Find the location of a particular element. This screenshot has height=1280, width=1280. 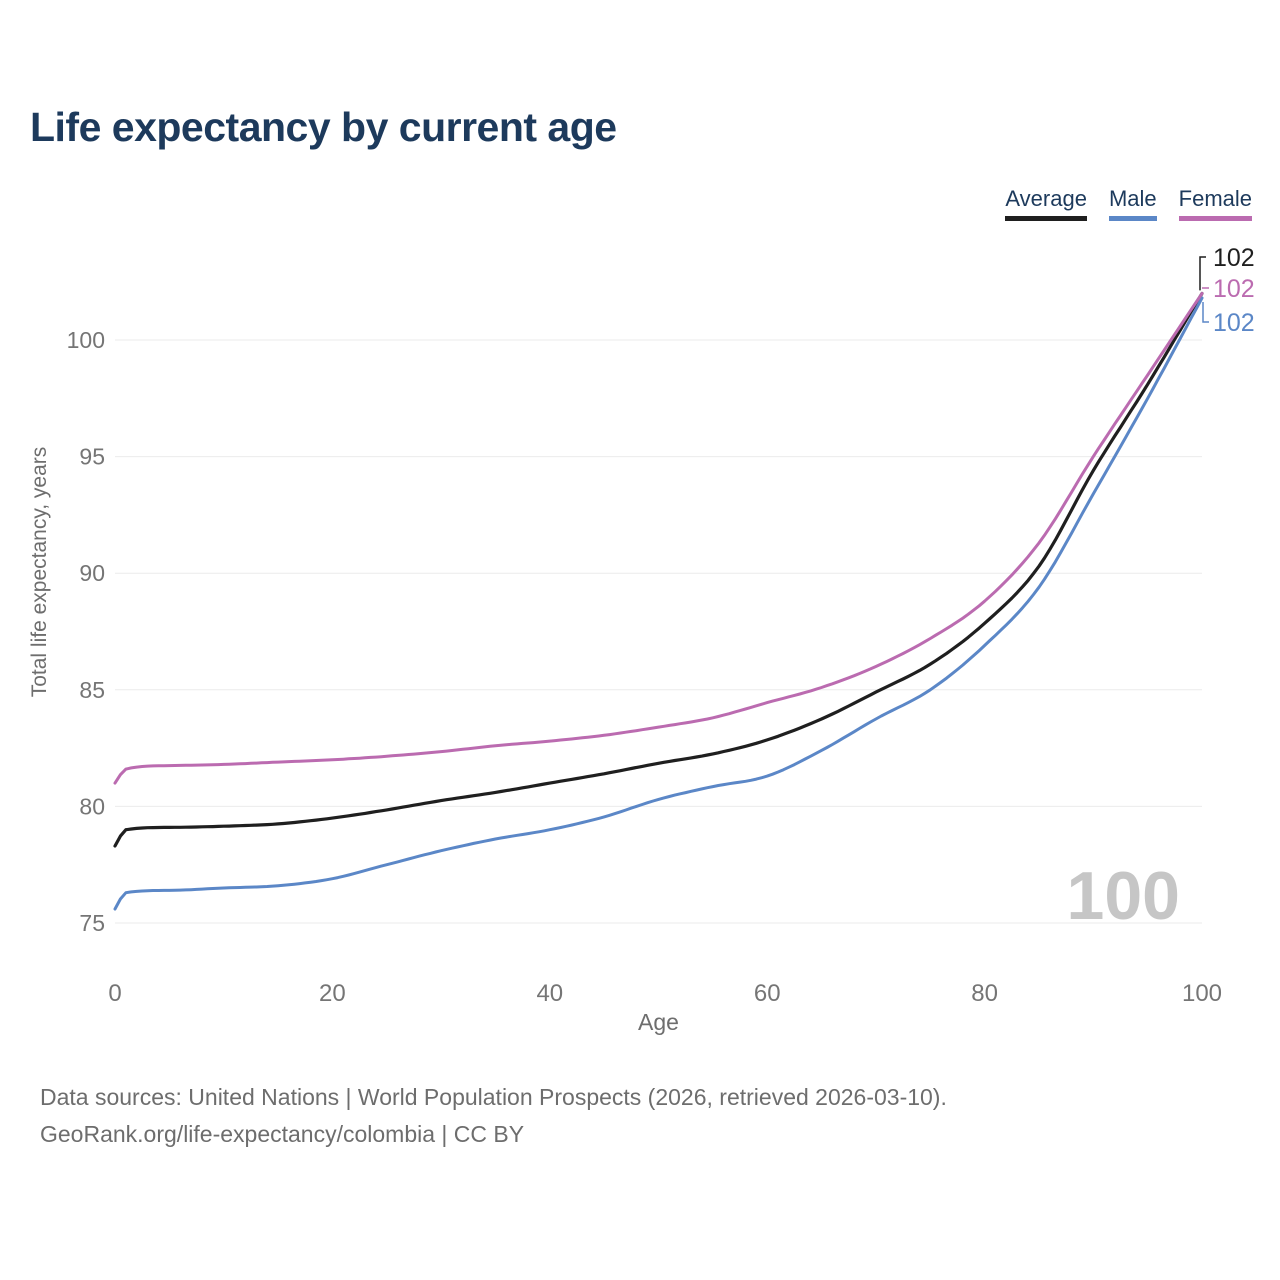

x-tick-label: 0 is located at coordinates (114, 993).